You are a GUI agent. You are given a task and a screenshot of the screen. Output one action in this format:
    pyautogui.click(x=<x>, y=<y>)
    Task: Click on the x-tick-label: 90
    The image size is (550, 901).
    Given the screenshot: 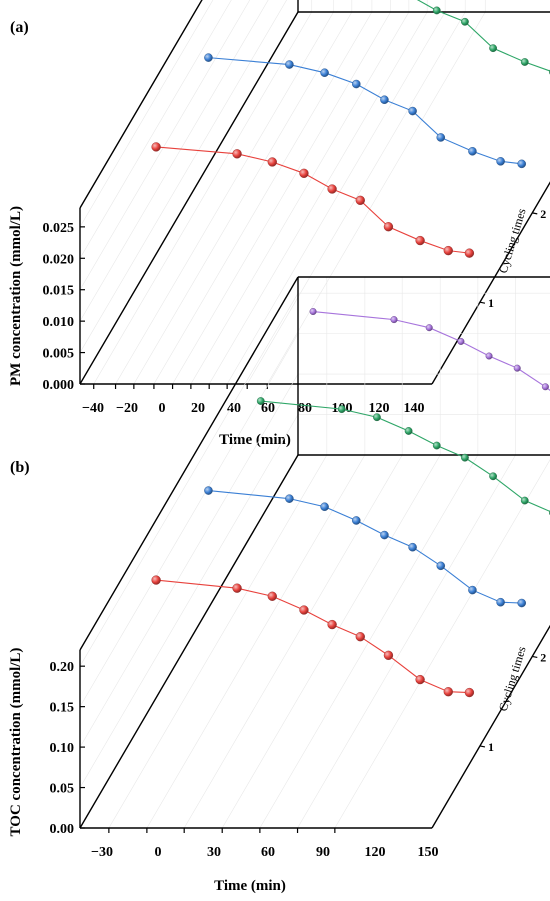 What is the action you would take?
    pyautogui.click(x=323, y=852)
    